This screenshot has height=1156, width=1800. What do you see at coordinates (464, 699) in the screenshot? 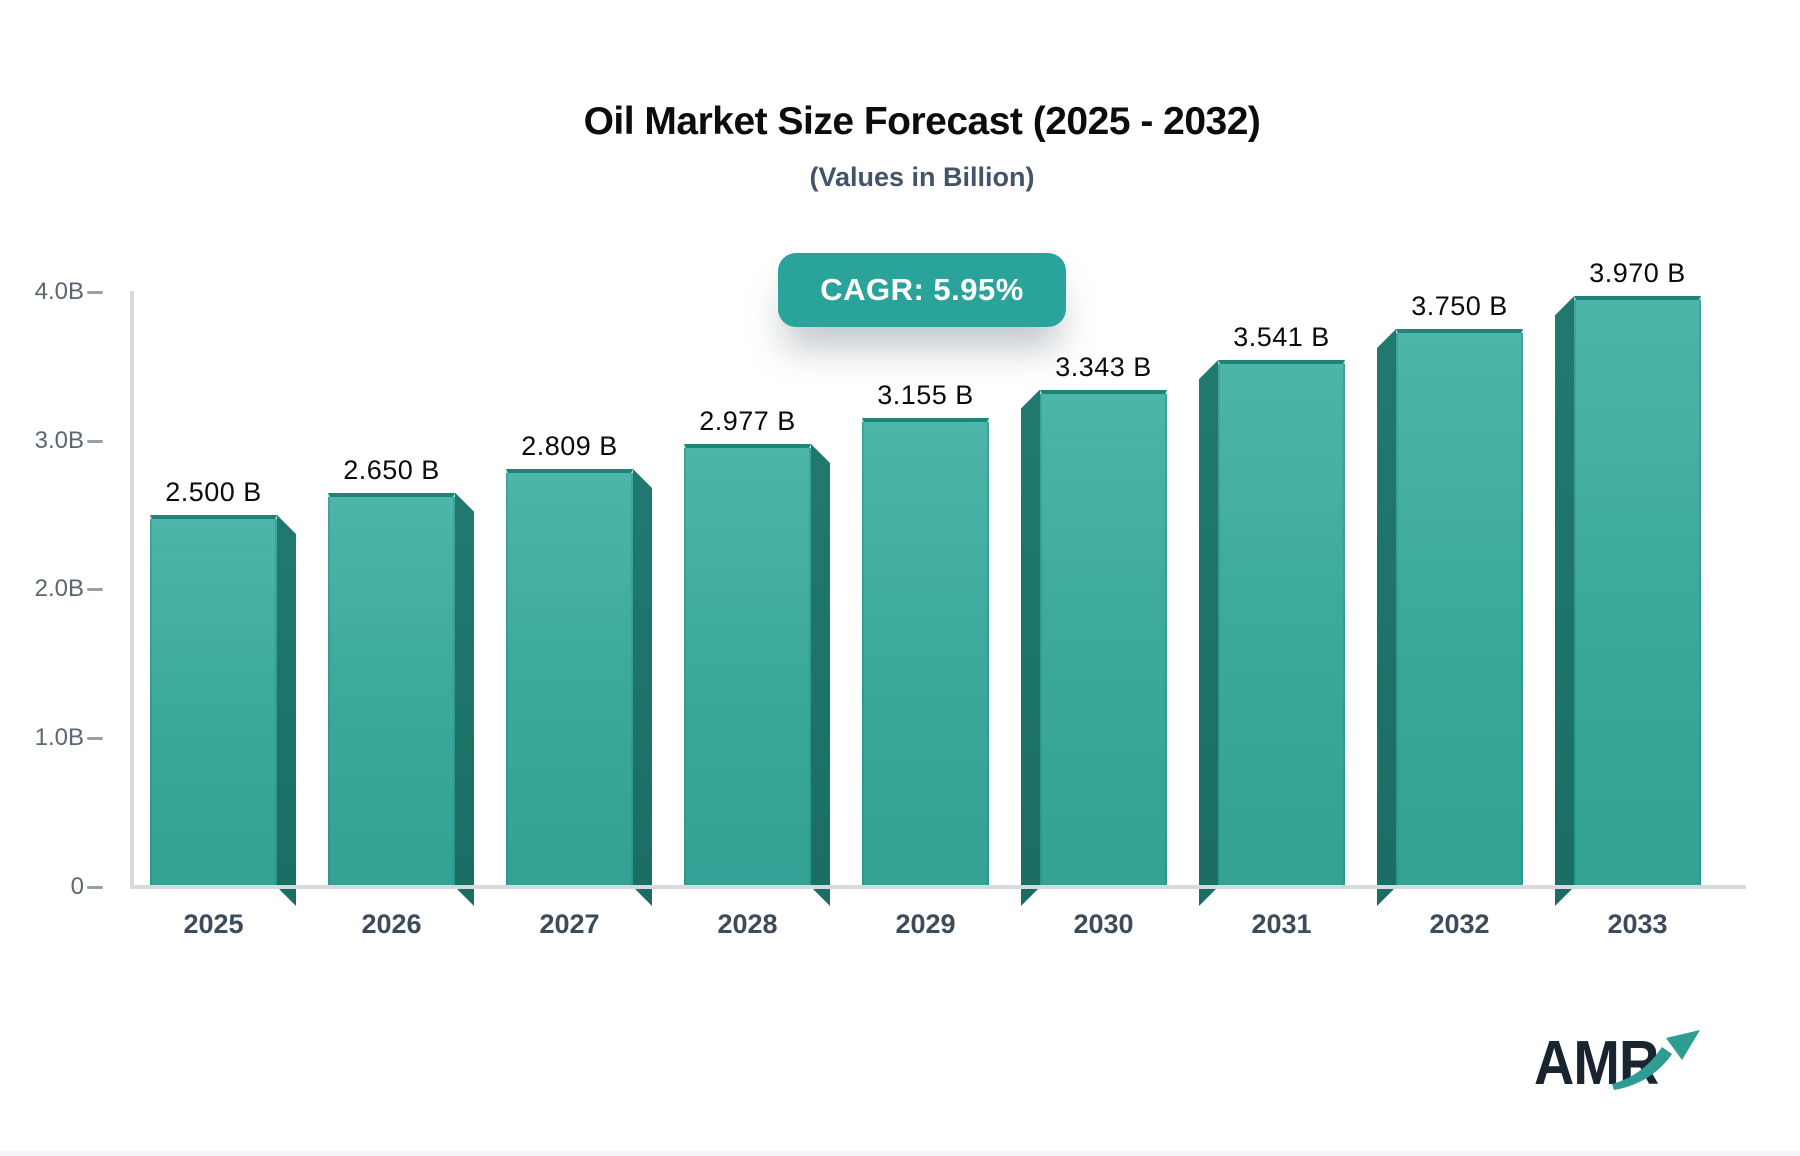
I see `bar-side-2026` at bounding box center [464, 699].